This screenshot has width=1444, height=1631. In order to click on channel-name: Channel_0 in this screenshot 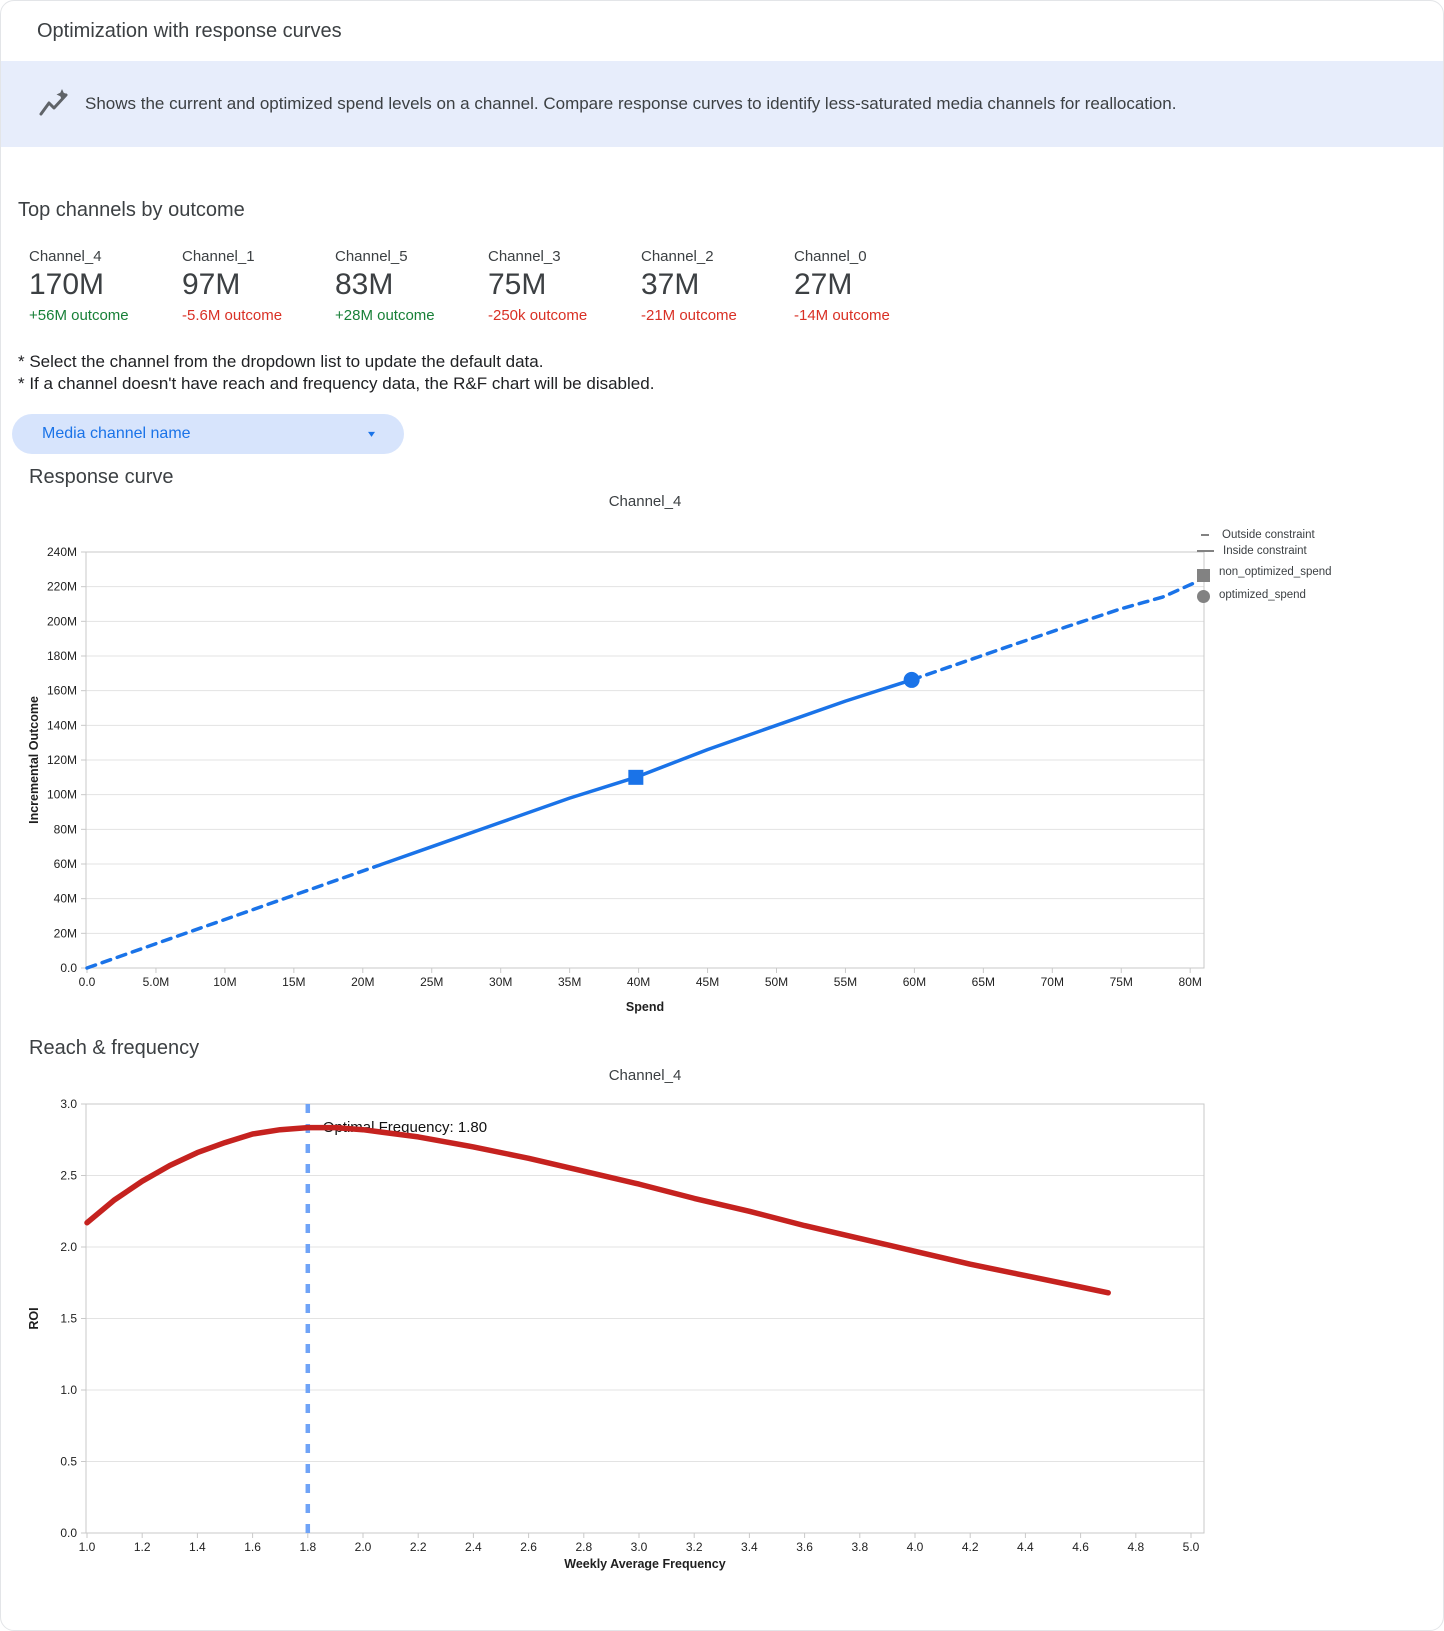, I will do `click(830, 256)`.